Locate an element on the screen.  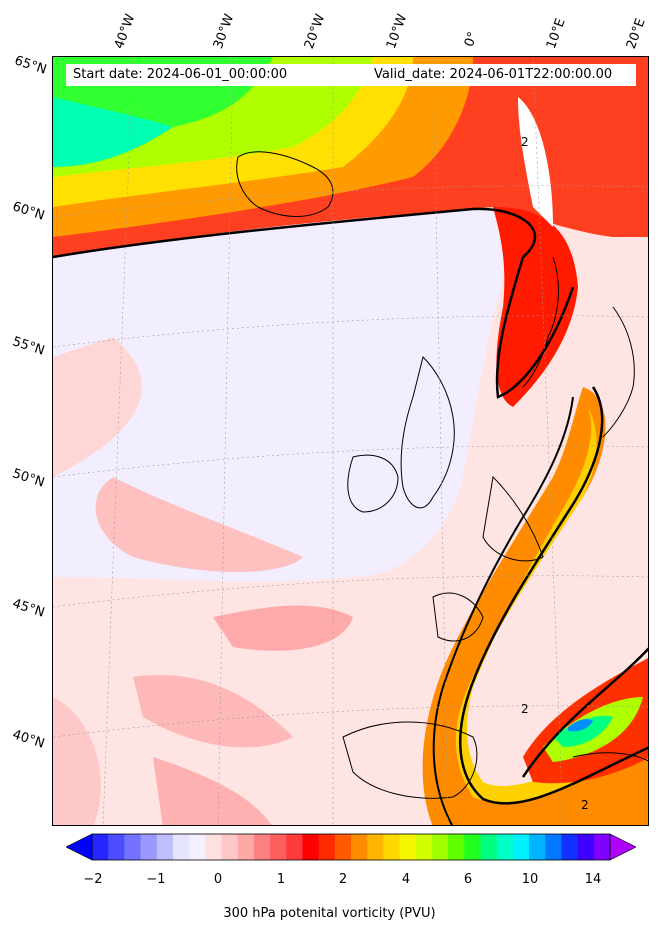
longitude-label: 10°E is located at coordinates (556, 33).